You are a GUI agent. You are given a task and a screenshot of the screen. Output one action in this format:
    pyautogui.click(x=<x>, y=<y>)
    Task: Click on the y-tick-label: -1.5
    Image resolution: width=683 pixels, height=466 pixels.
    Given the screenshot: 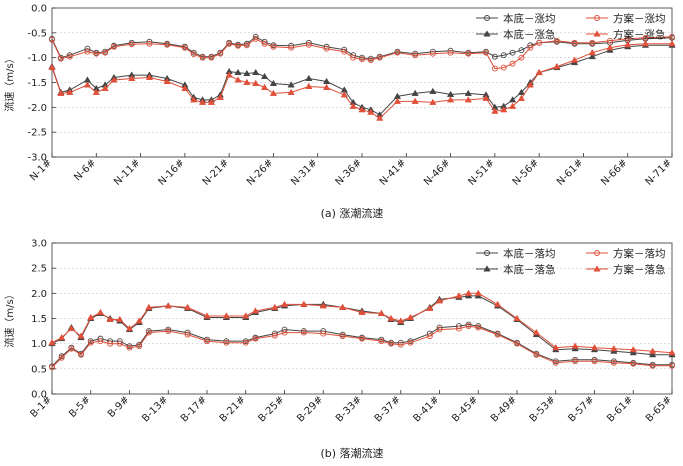 What is the action you would take?
    pyautogui.click(x=37, y=83)
    